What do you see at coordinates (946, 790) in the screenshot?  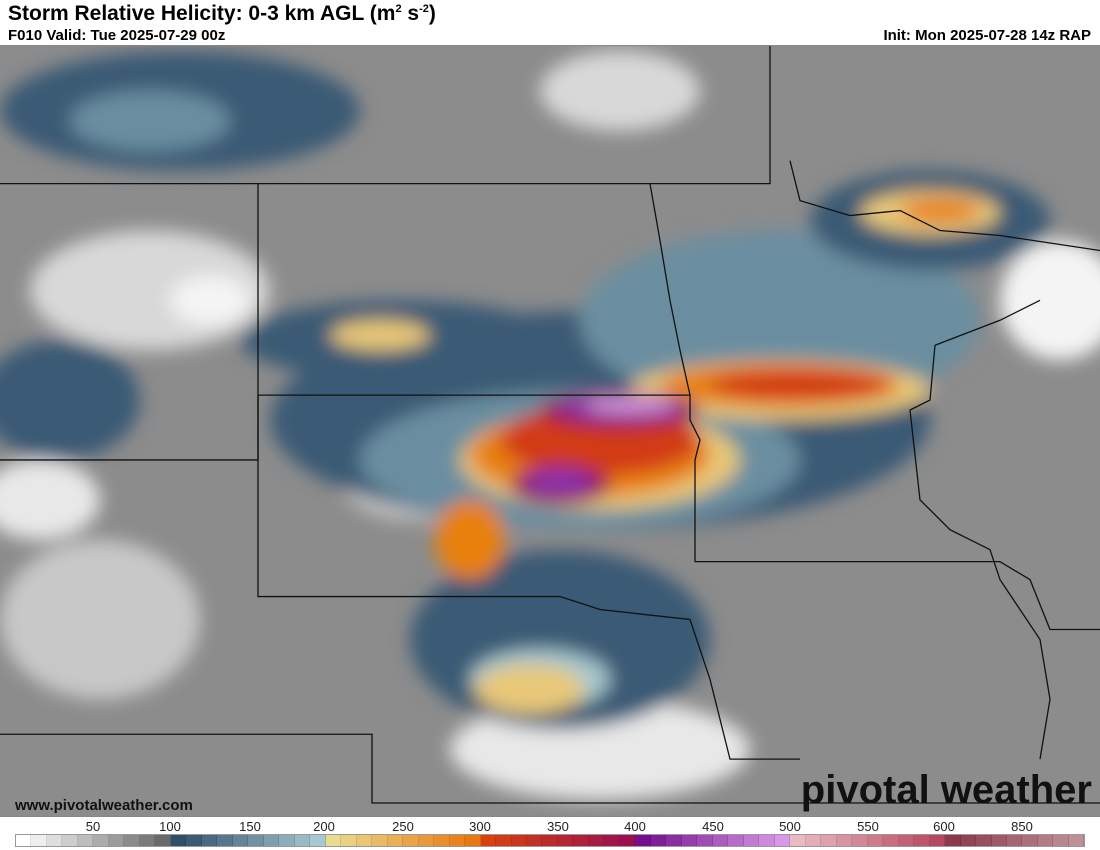 I see `pivotal-weather-logo: pivotal weather` at bounding box center [946, 790].